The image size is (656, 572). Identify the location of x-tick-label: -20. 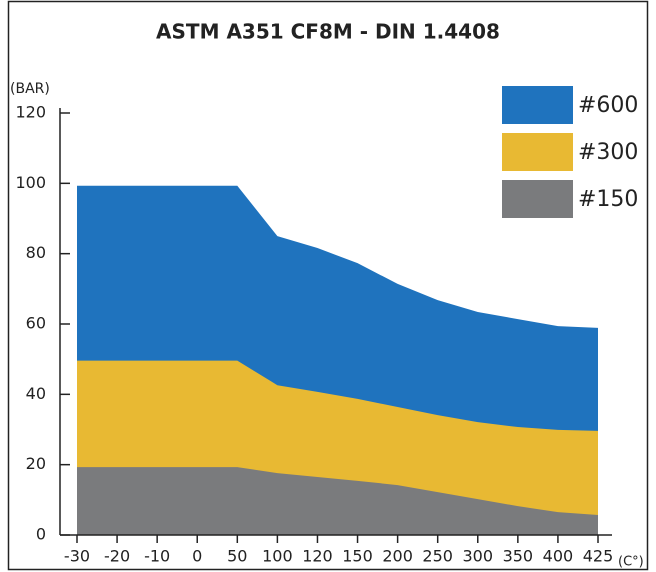
(117, 556).